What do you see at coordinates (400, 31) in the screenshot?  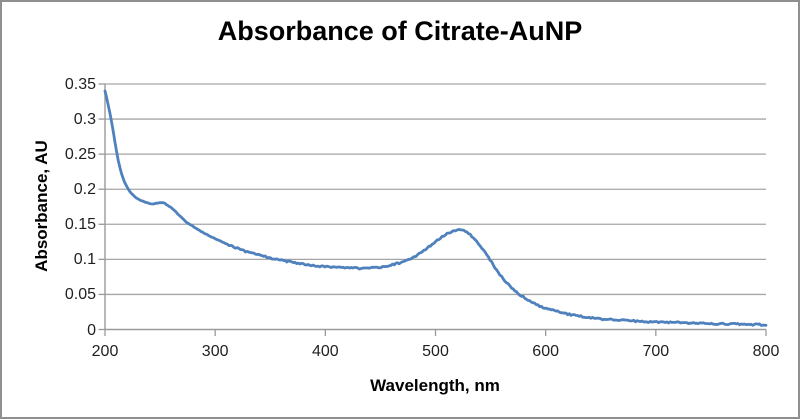 I see `chart-title: Absorbance of Citrate-AuNP` at bounding box center [400, 31].